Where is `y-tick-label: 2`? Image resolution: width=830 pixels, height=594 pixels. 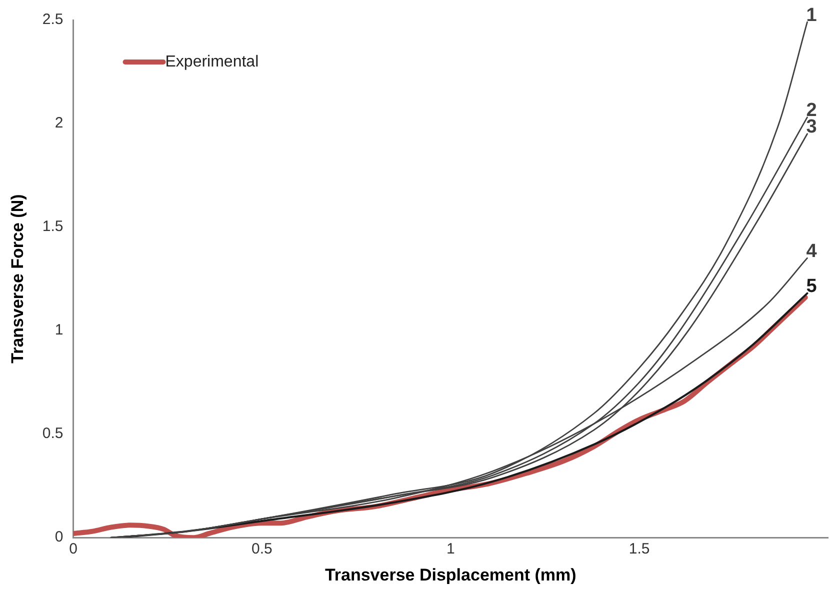 y-tick-label: 2 is located at coordinates (59, 123).